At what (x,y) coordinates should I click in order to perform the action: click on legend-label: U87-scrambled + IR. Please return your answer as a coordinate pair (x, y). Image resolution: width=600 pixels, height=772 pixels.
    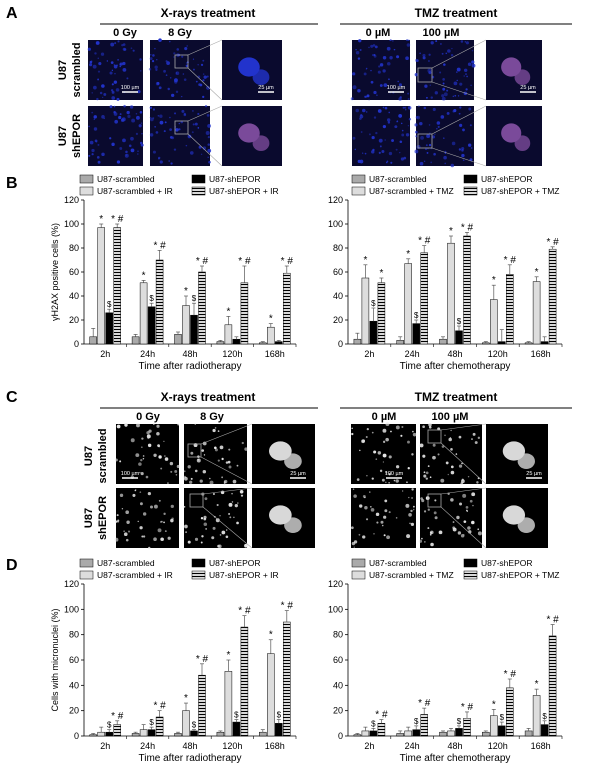
    Looking at the image, I should click on (135, 575).